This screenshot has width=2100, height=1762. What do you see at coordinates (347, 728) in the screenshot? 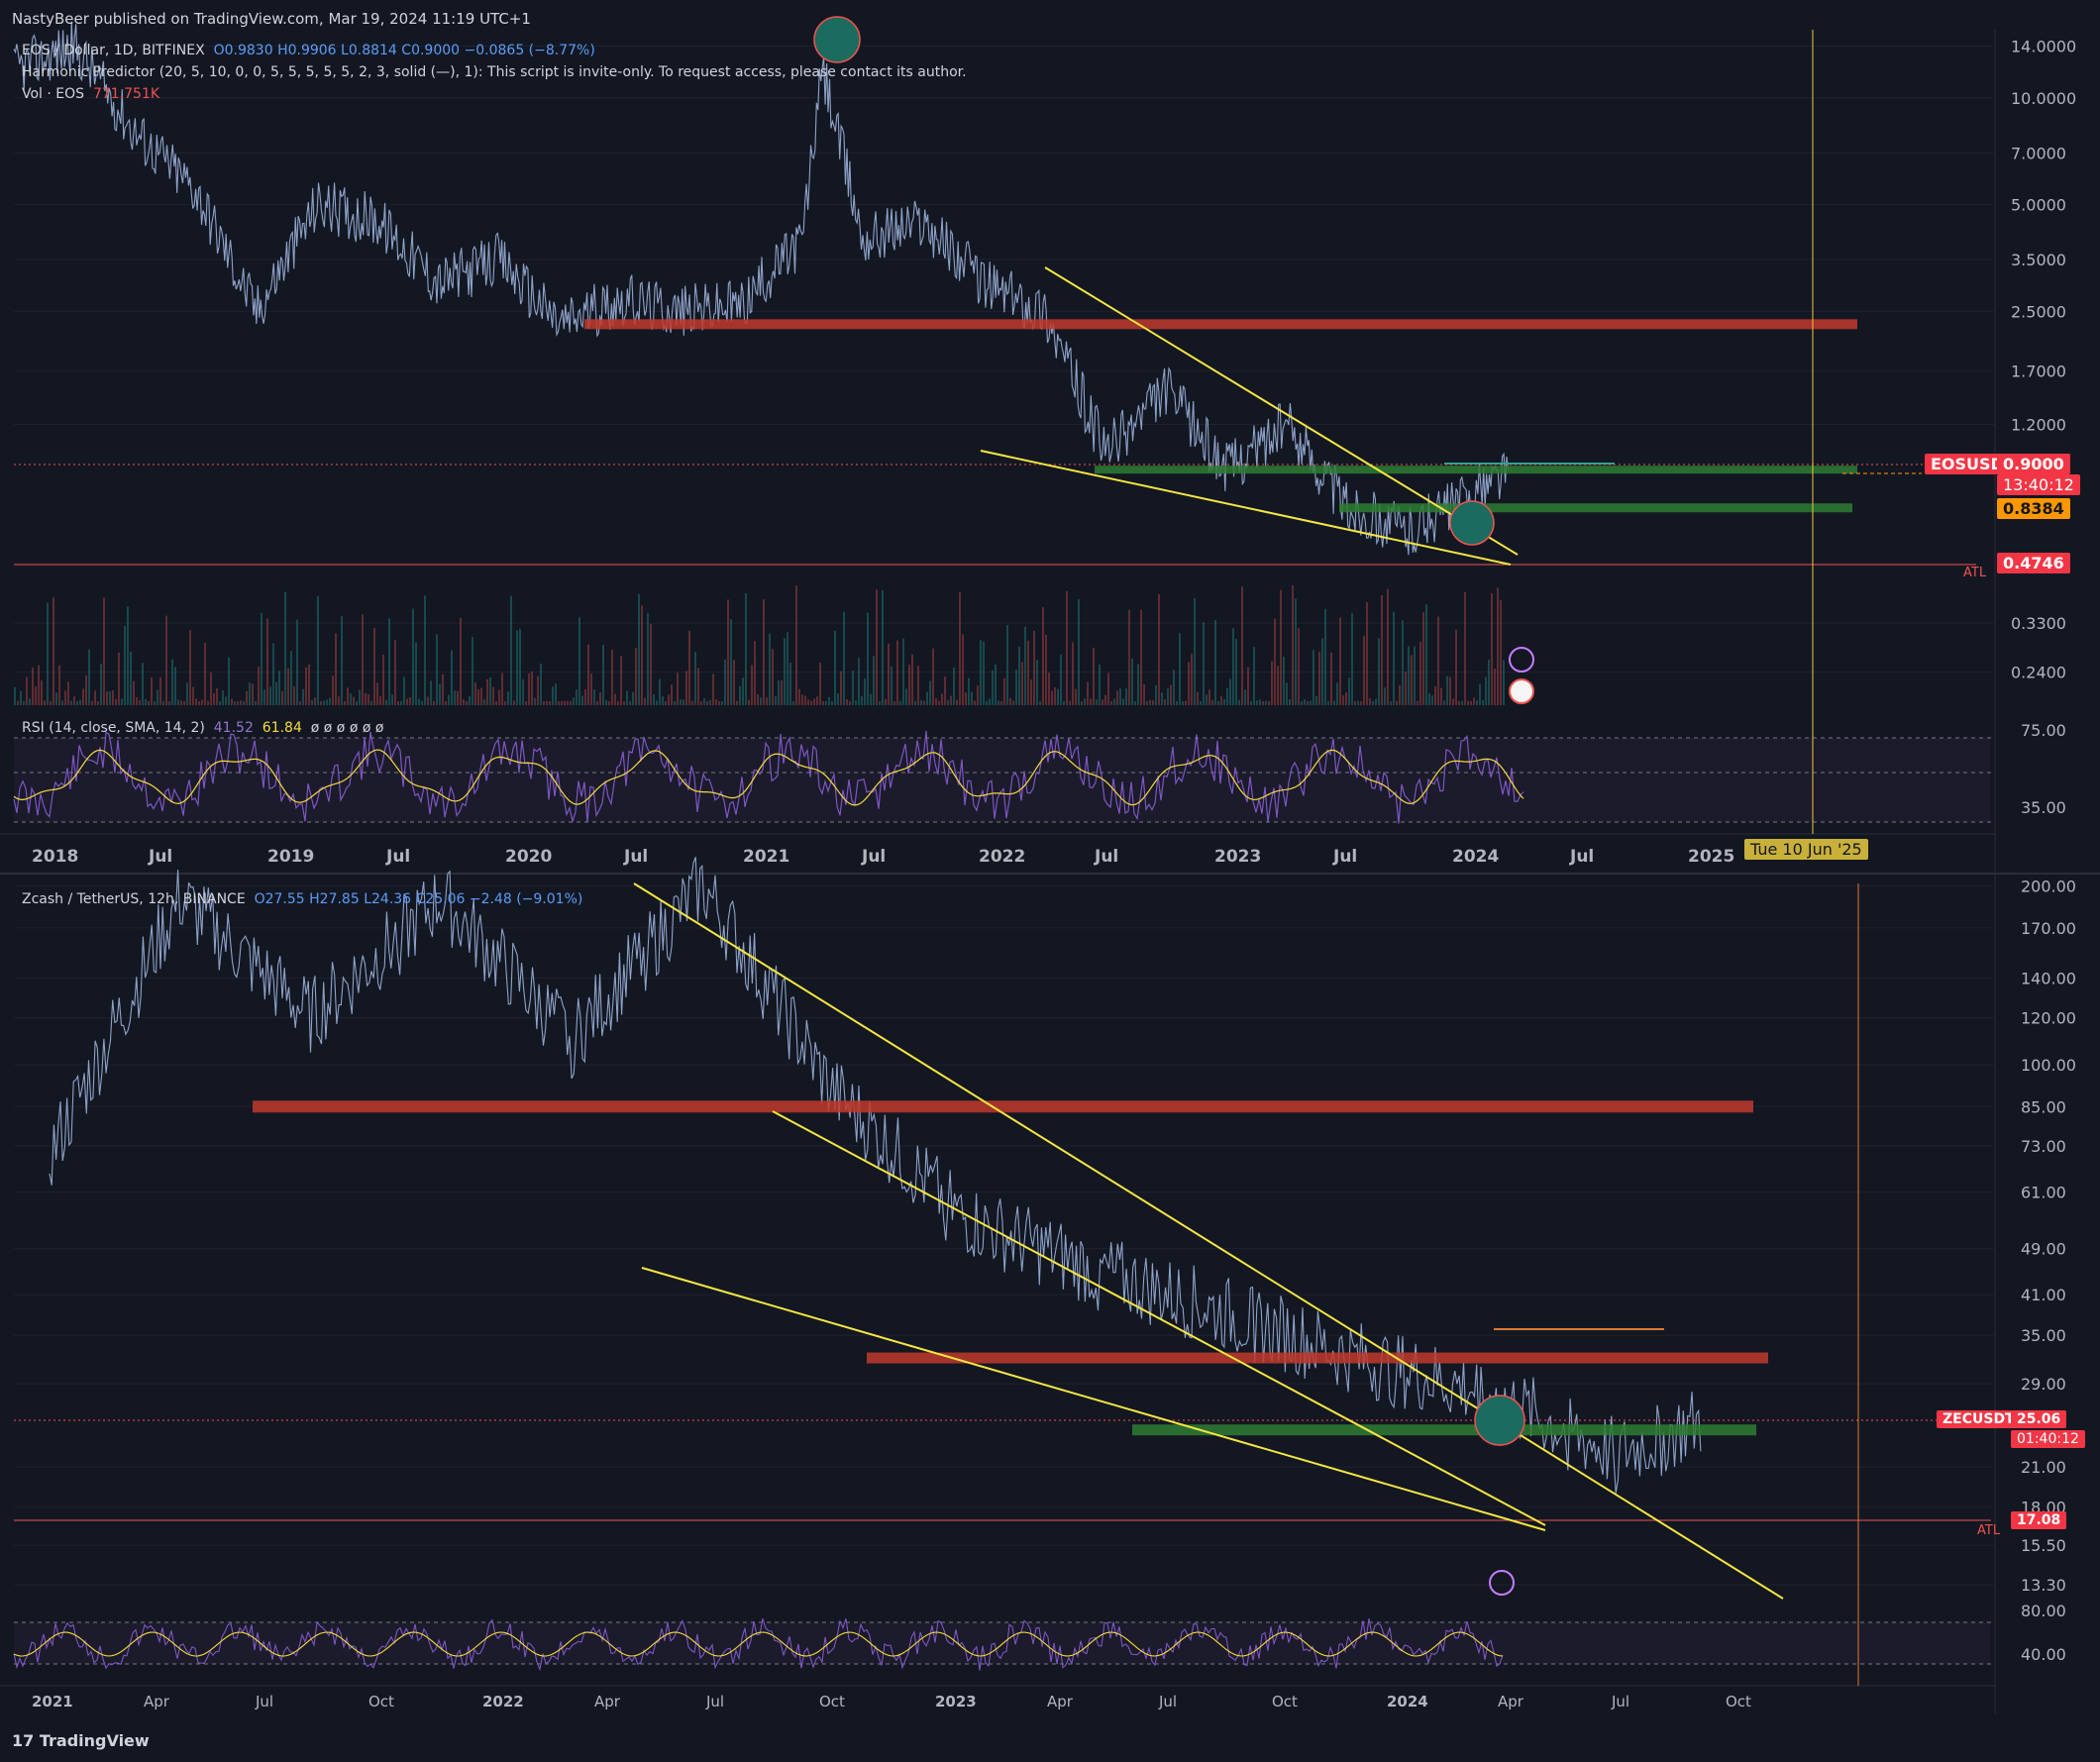
I see `rsi-empty-values: ø ø ø ø ø ø` at bounding box center [347, 728].